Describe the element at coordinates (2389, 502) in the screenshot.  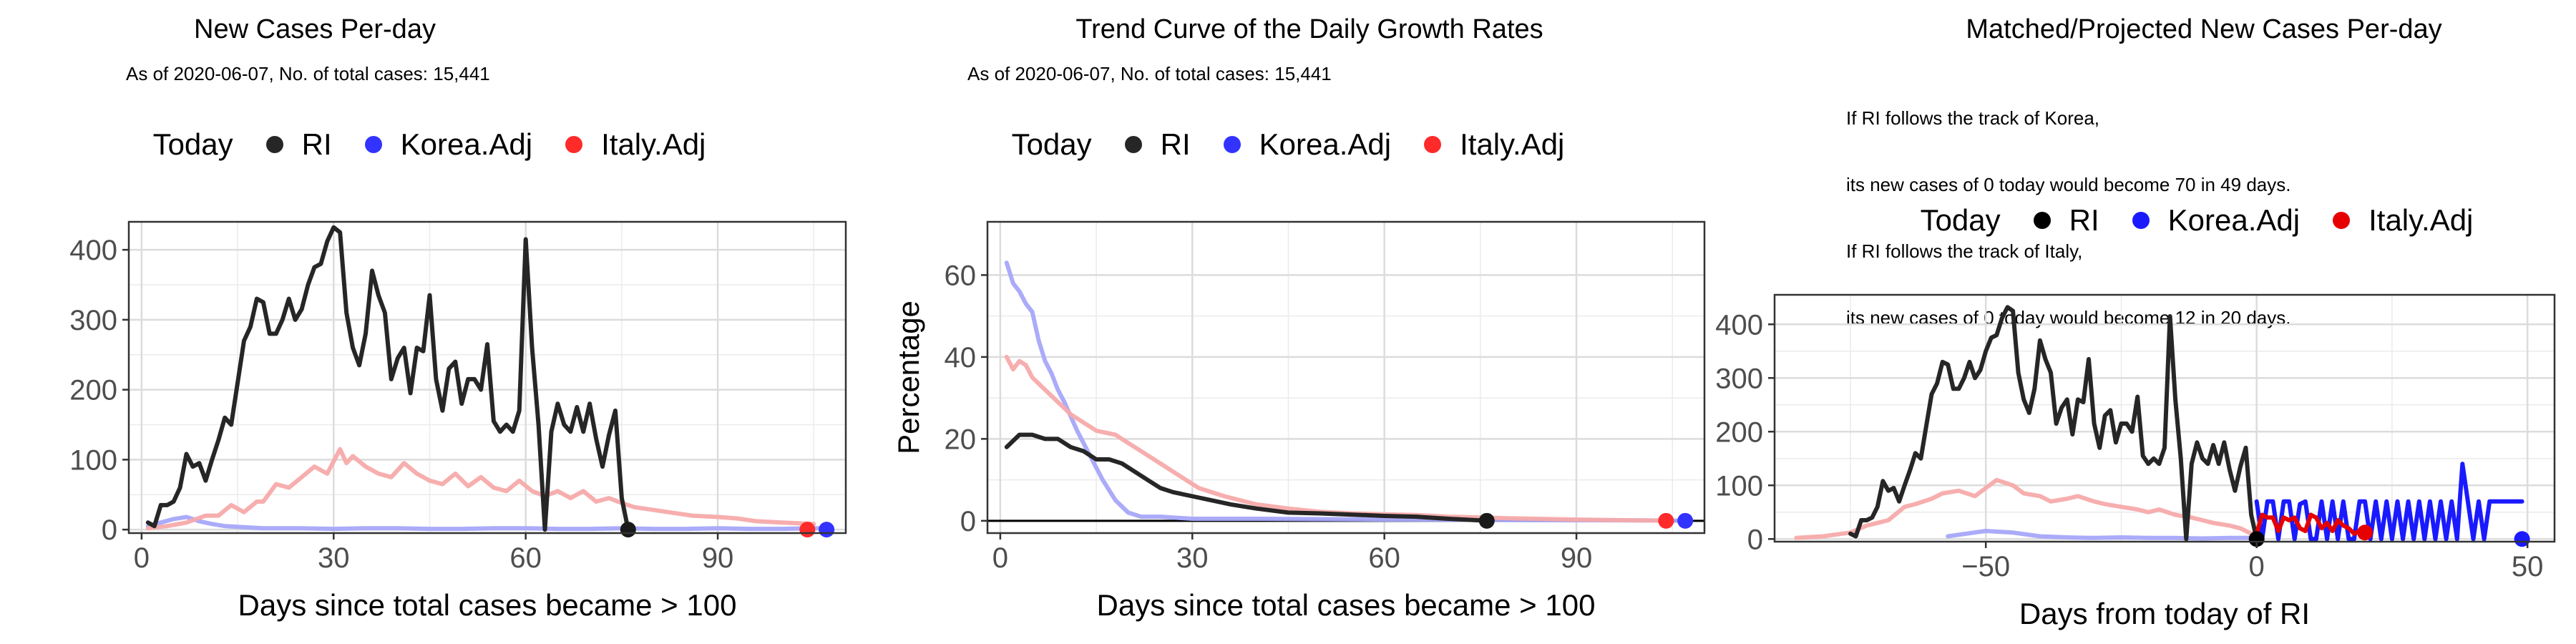
I see `series-line-korea-adj-projected` at that location.